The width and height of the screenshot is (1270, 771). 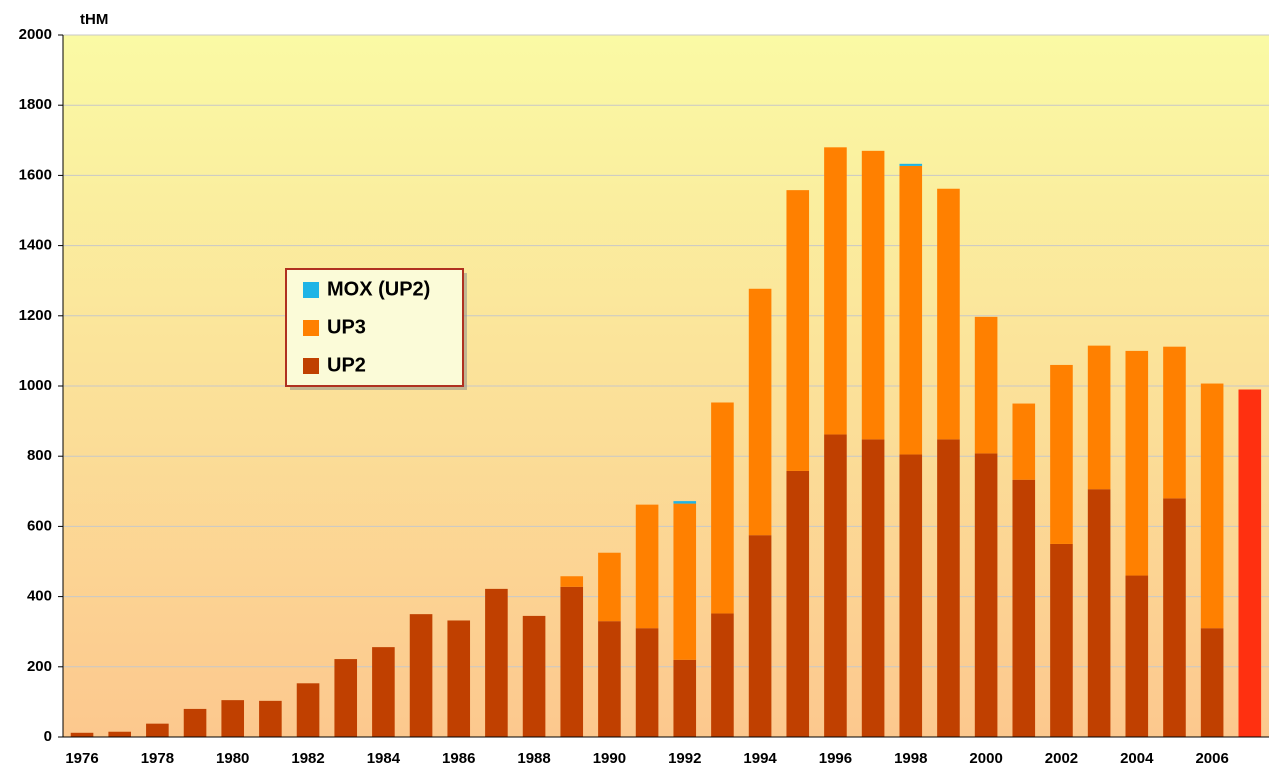 I want to click on legend-label: UP3, so click(x=346, y=327).